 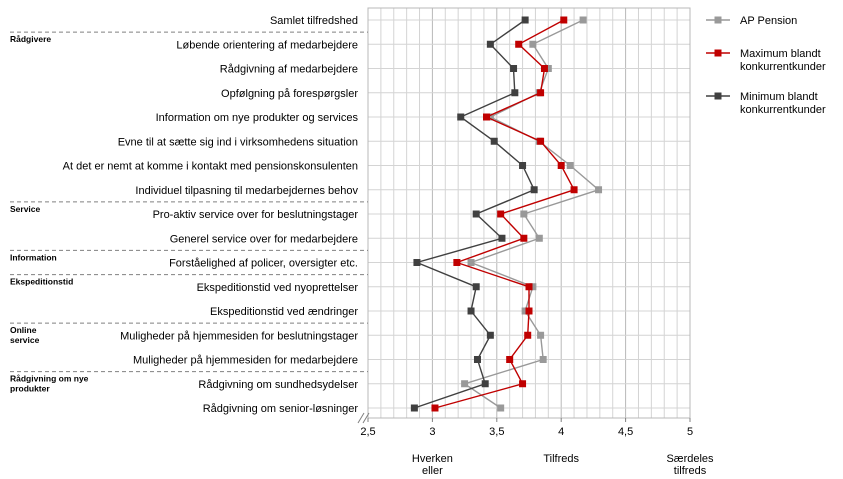 What do you see at coordinates (284, 312) in the screenshot?
I see `category-label: Ekspeditionstid ved ændringer` at bounding box center [284, 312].